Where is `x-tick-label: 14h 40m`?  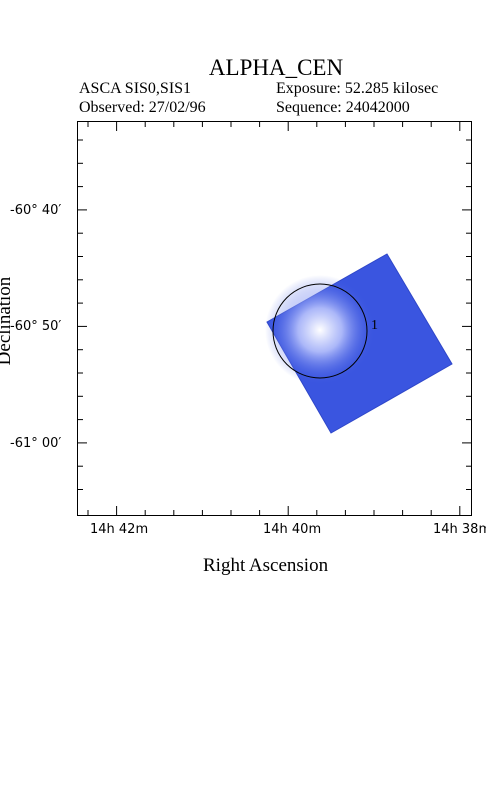
x-tick-label: 14h 40m is located at coordinates (292, 529).